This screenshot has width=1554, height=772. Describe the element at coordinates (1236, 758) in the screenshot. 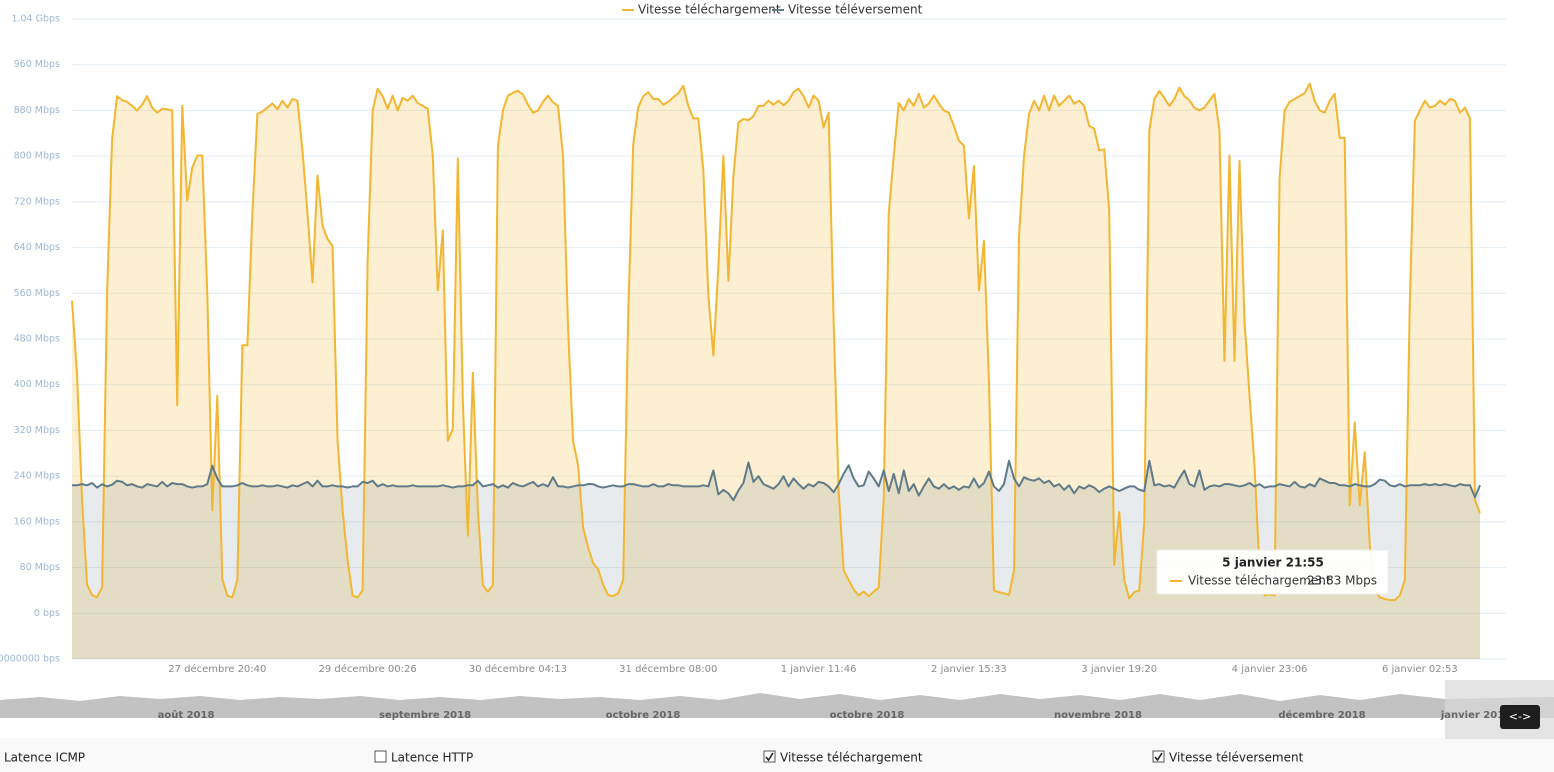

I see `checkbox-label: Vitesse téléversement` at that location.